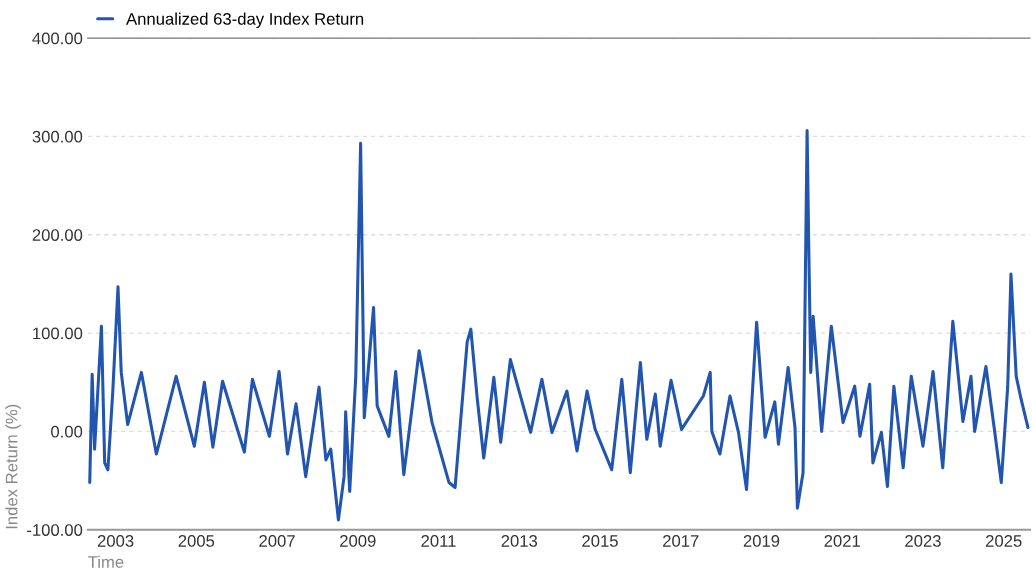 The image size is (1032, 586). Describe the element at coordinates (67, 431) in the screenshot. I see `y-tick-label: 0.00` at that location.